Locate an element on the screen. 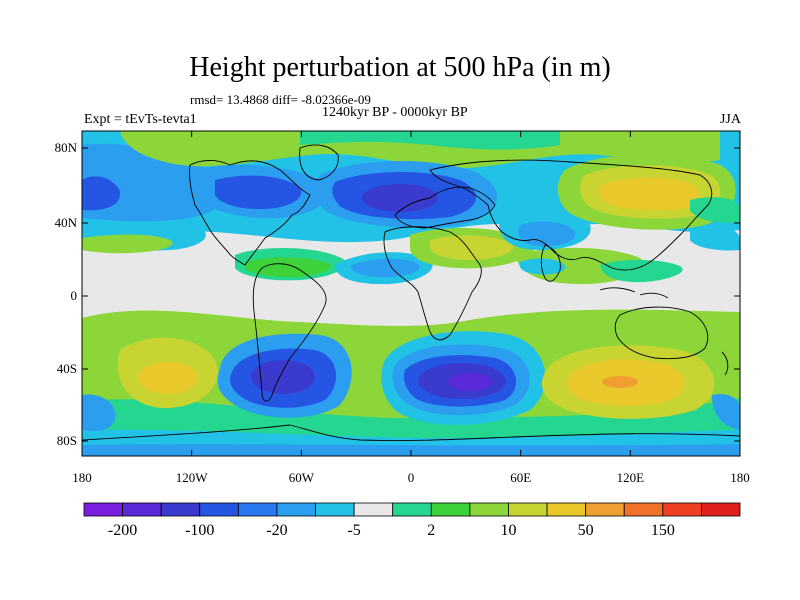 The height and width of the screenshot is (600, 800). y-tick-label: 0 is located at coordinates (74, 295).